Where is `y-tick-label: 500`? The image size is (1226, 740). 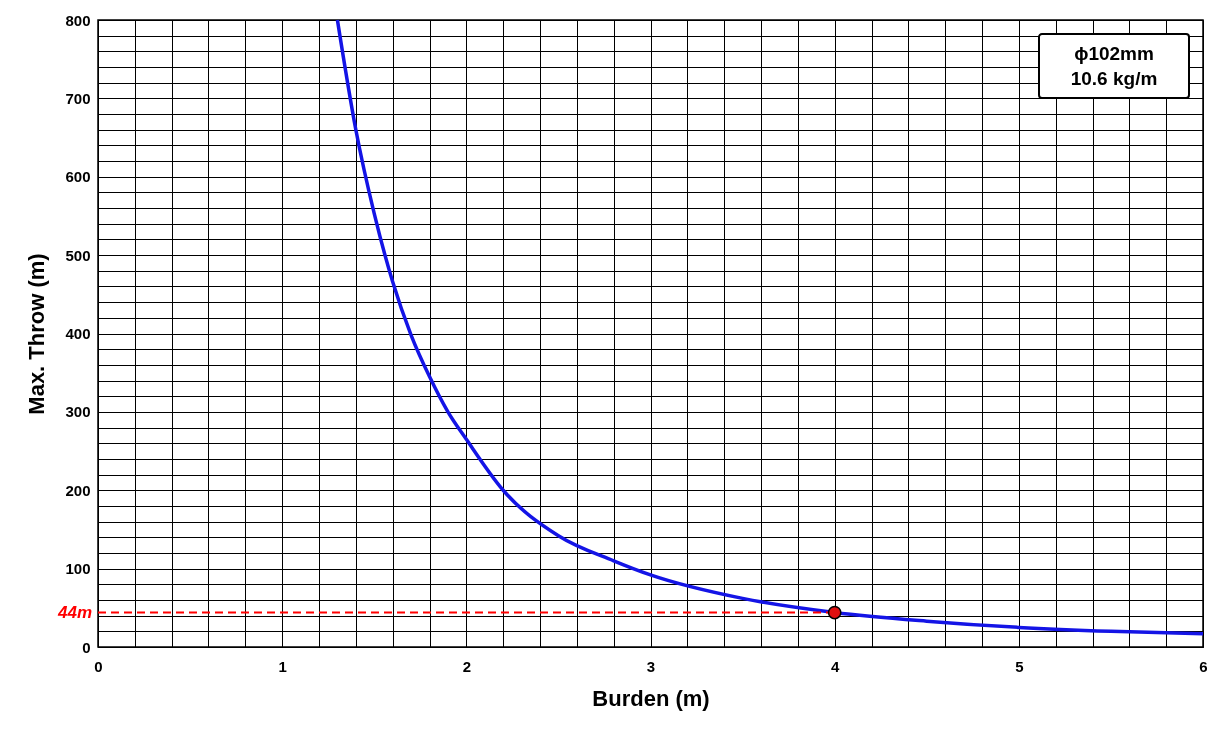
y-tick-label: 500 is located at coordinates (78, 255).